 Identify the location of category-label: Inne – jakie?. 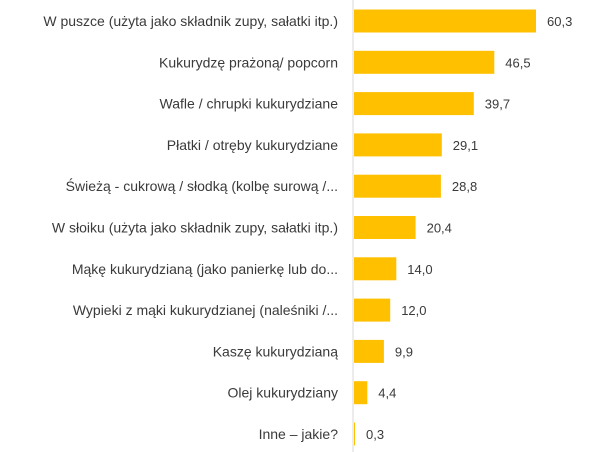
(299, 434).